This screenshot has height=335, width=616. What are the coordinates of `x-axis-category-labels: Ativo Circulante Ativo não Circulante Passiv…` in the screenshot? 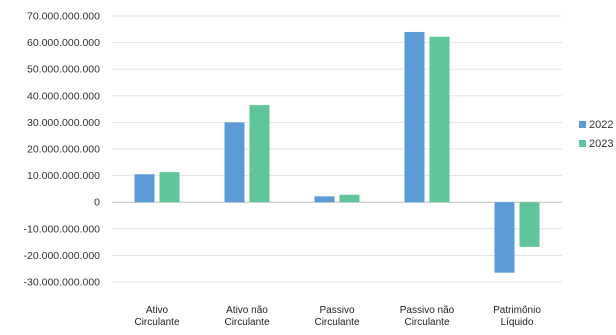 It's located at (337, 316).